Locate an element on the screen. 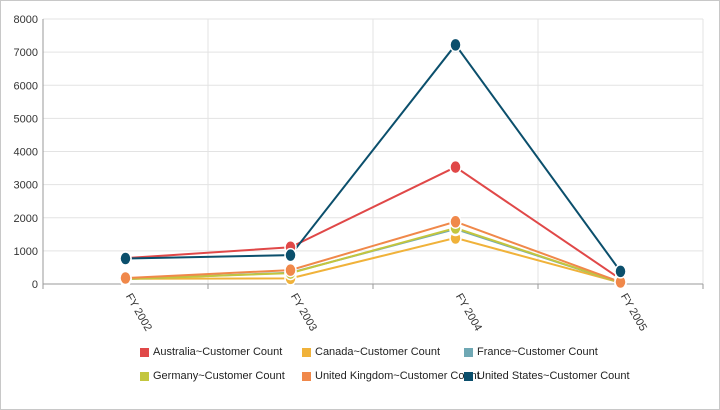  y-tick-label: 2000 is located at coordinates (26, 219).